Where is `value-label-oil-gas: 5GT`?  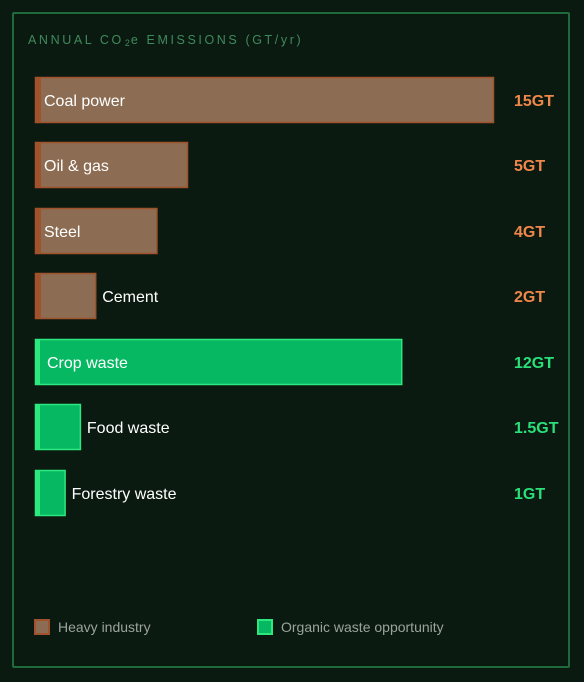 value-label-oil-gas: 5GT is located at coordinates (529, 166).